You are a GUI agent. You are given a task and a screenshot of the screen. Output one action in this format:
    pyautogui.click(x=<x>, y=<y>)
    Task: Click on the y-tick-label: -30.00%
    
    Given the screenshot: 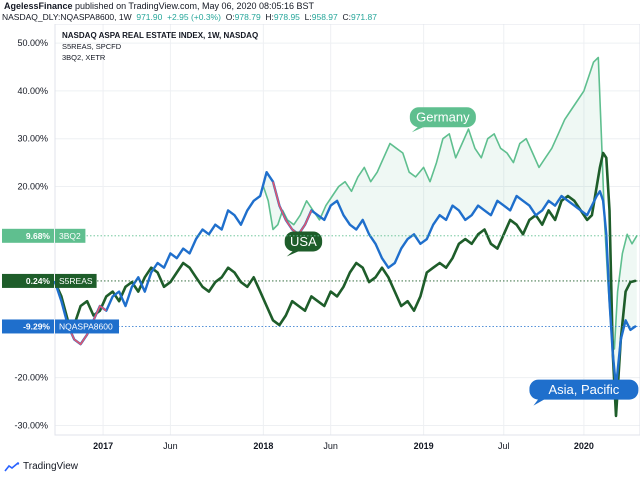 What is the action you would take?
    pyautogui.click(x=31, y=425)
    